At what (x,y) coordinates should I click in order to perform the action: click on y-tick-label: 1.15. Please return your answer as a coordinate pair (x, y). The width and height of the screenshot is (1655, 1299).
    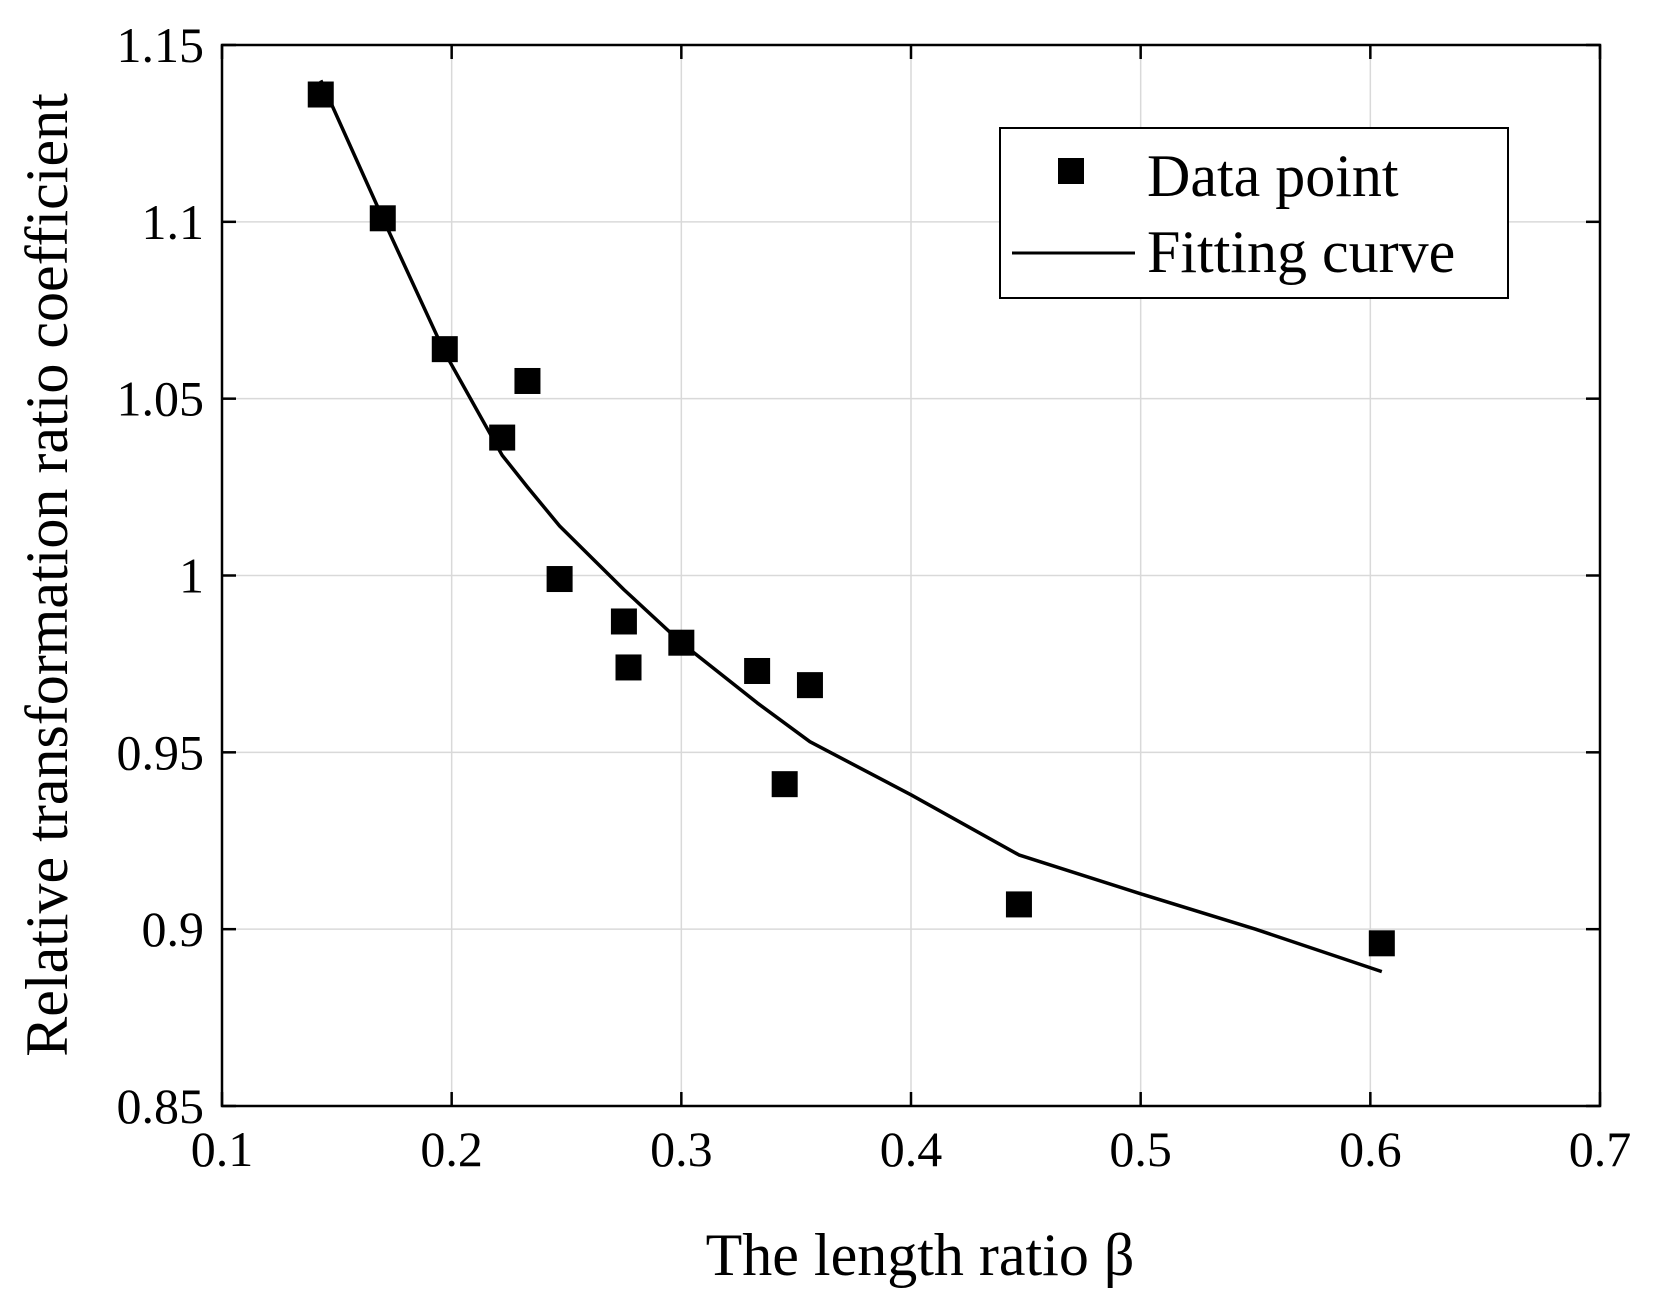
    Looking at the image, I should click on (161, 45).